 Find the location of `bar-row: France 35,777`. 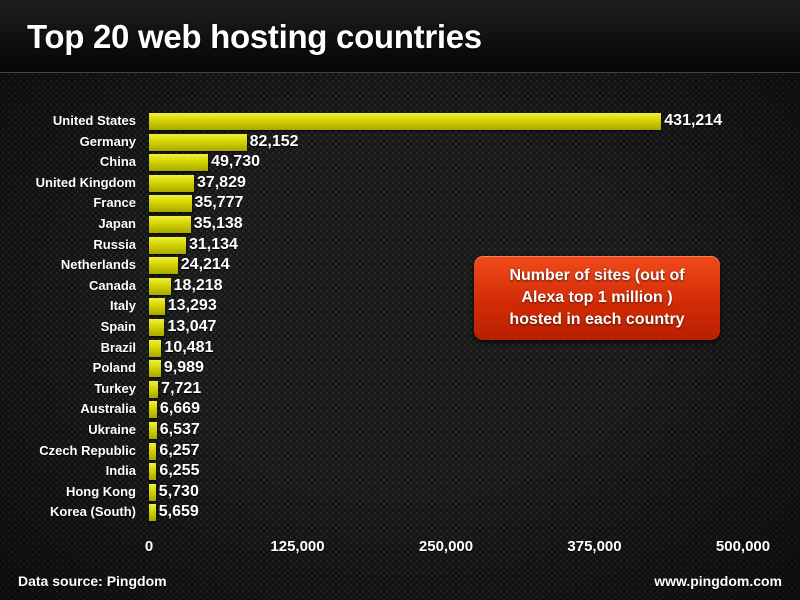

bar-row: France 35,777 is located at coordinates (400, 204).